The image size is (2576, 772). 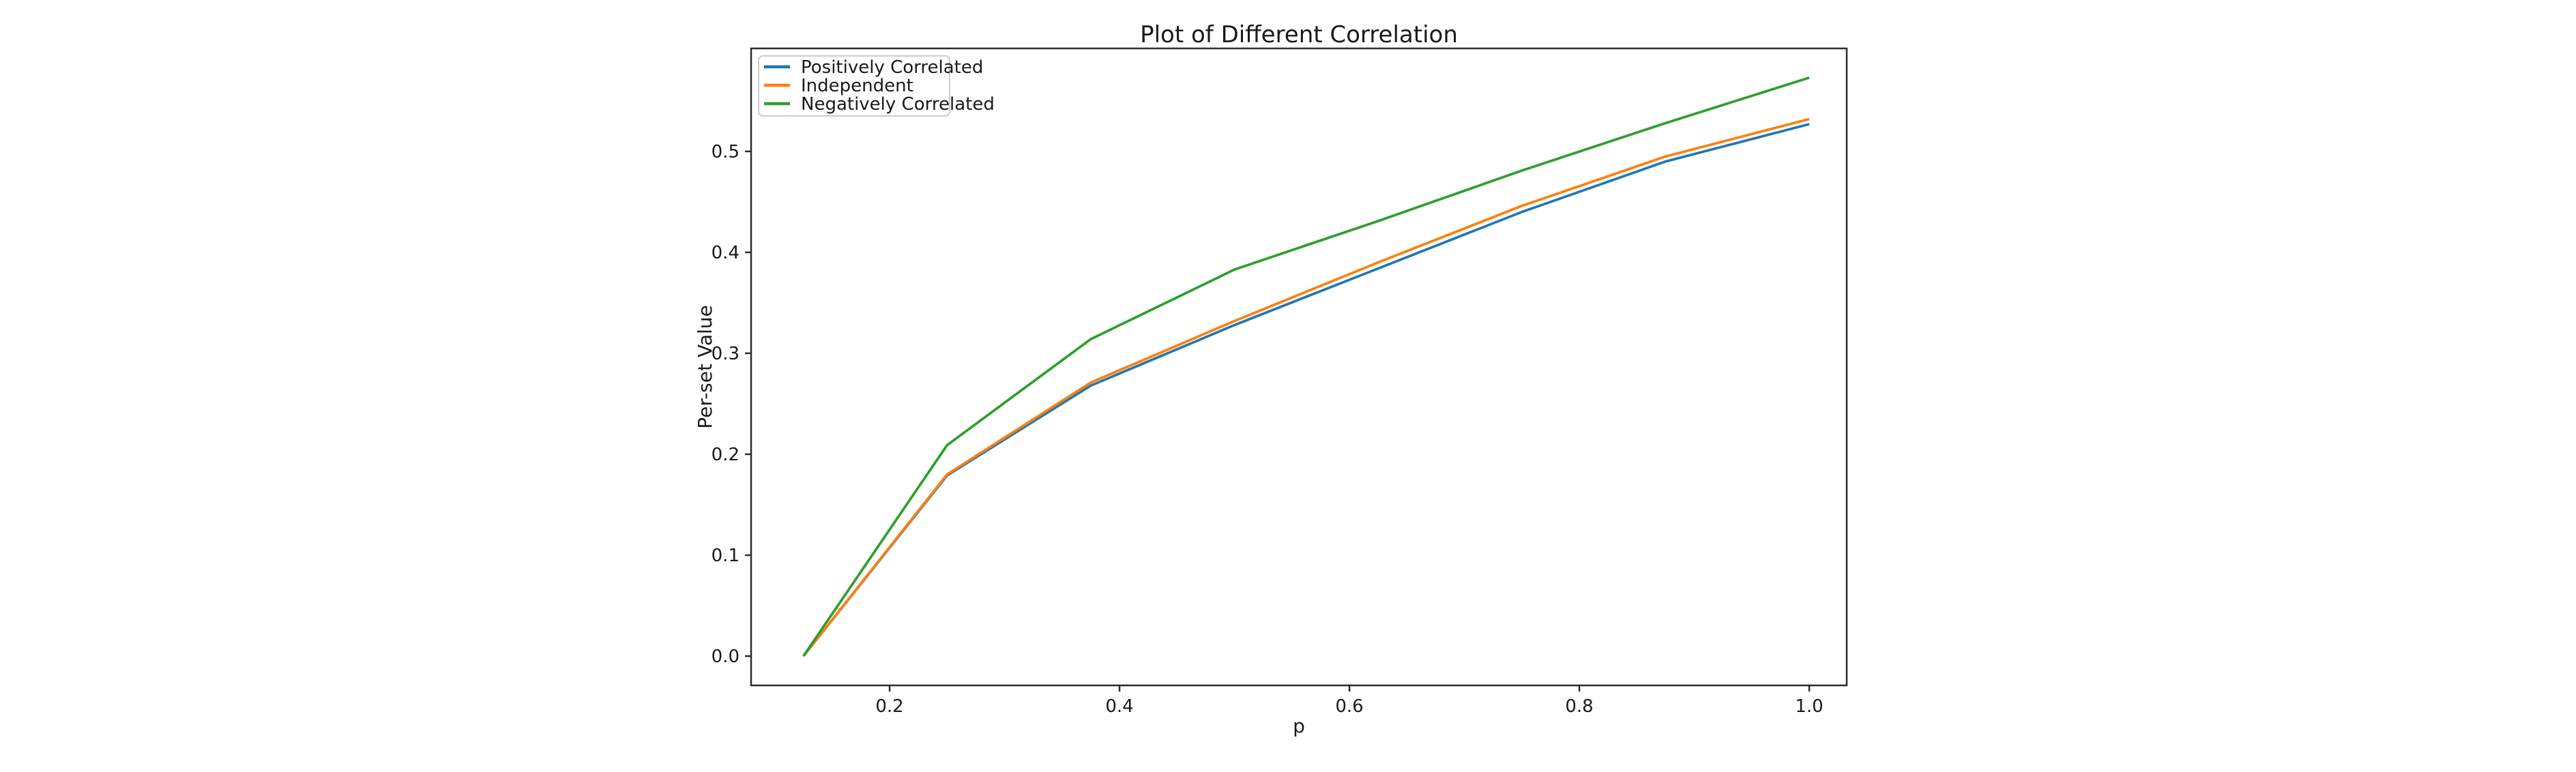 I want to click on legend-box, so click(x=854, y=86).